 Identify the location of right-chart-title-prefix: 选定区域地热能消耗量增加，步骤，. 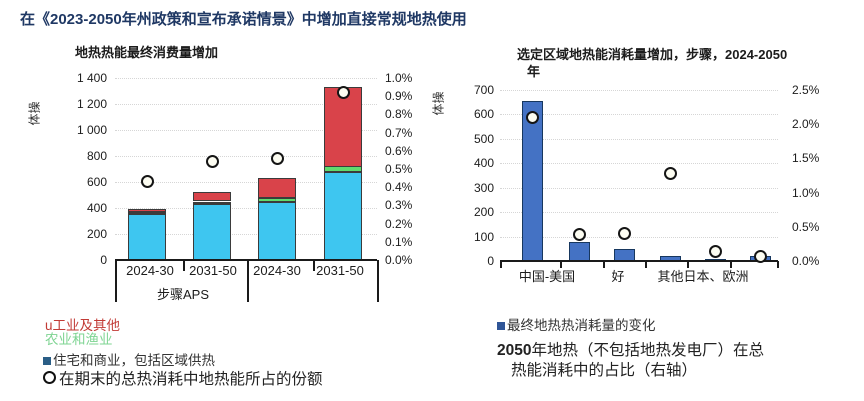
(621, 54).